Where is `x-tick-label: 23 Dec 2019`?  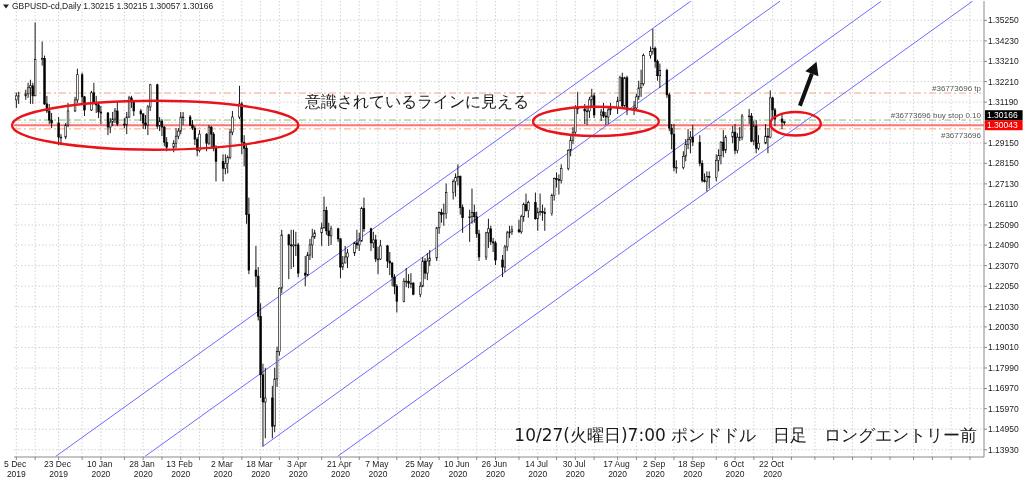 x-tick-label: 23 Dec 2019 is located at coordinates (58, 469).